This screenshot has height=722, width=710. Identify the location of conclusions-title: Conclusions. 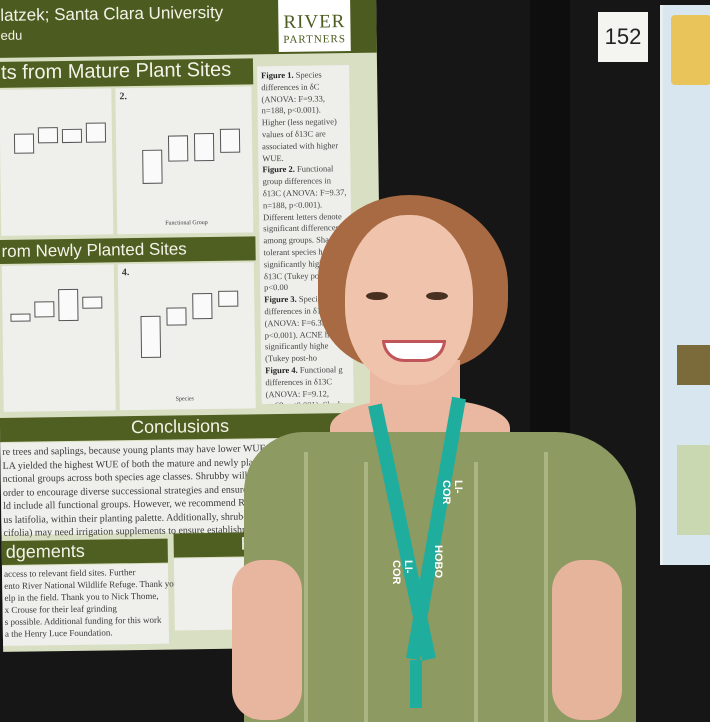
(180, 426).